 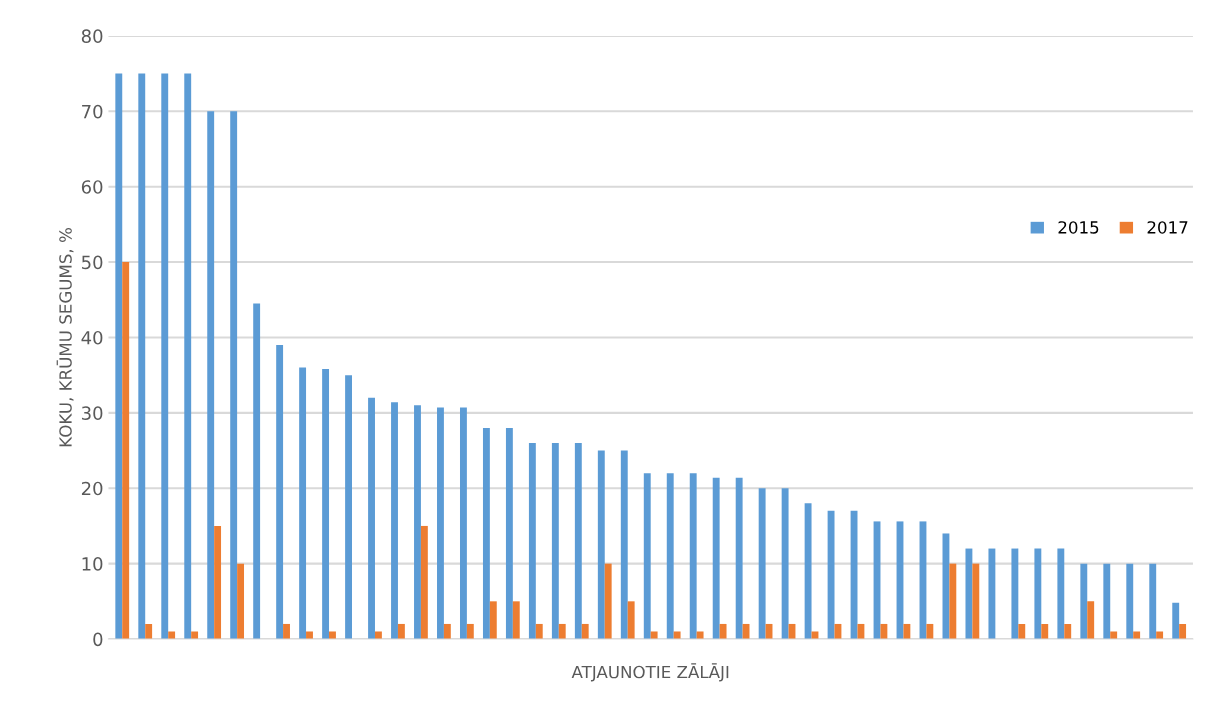 I want to click on y-tick-label: 70, so click(x=92, y=111).